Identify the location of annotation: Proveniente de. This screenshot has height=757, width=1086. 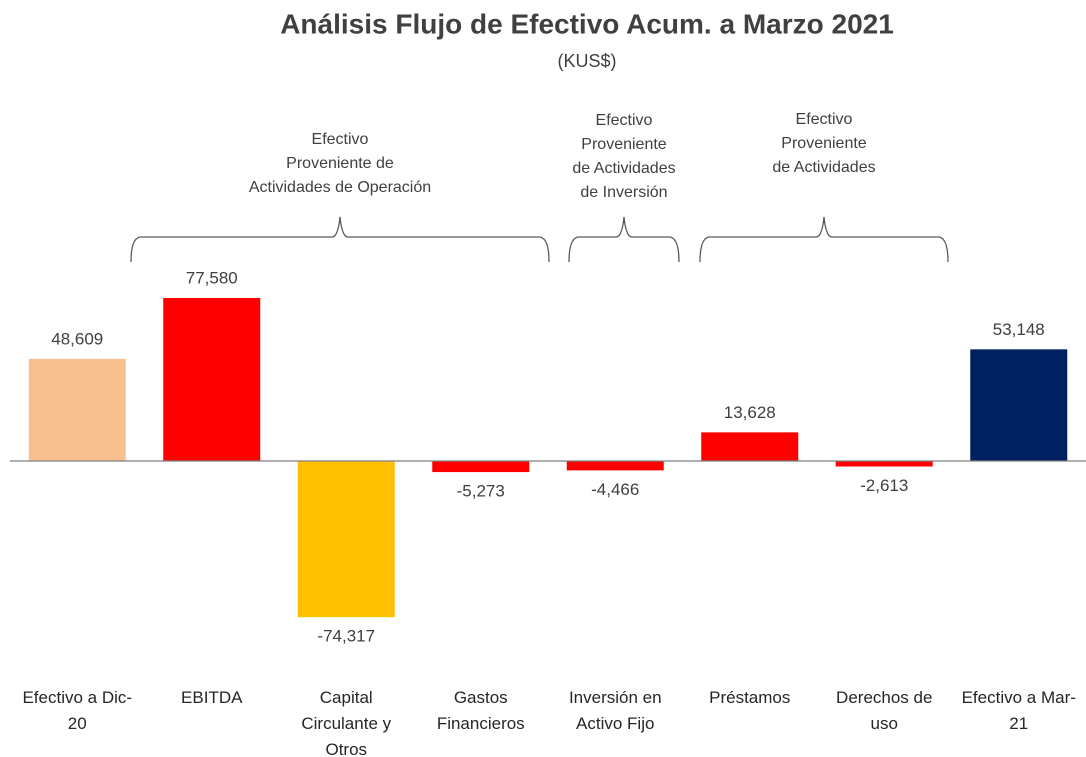
(340, 163).